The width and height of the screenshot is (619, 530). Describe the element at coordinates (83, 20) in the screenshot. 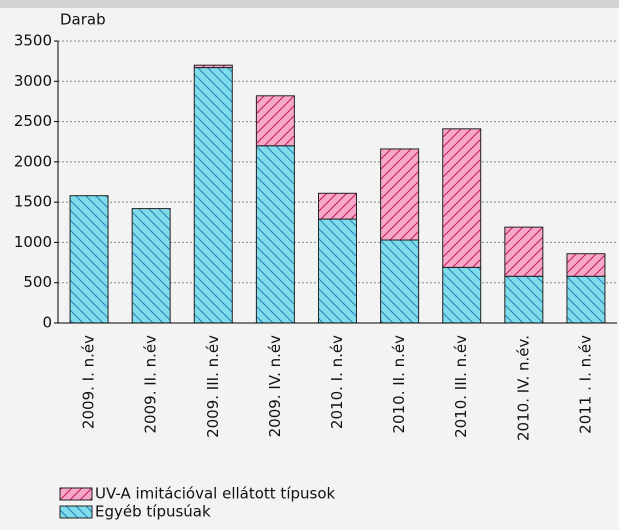

I see `y-axis-label: Darab` at that location.